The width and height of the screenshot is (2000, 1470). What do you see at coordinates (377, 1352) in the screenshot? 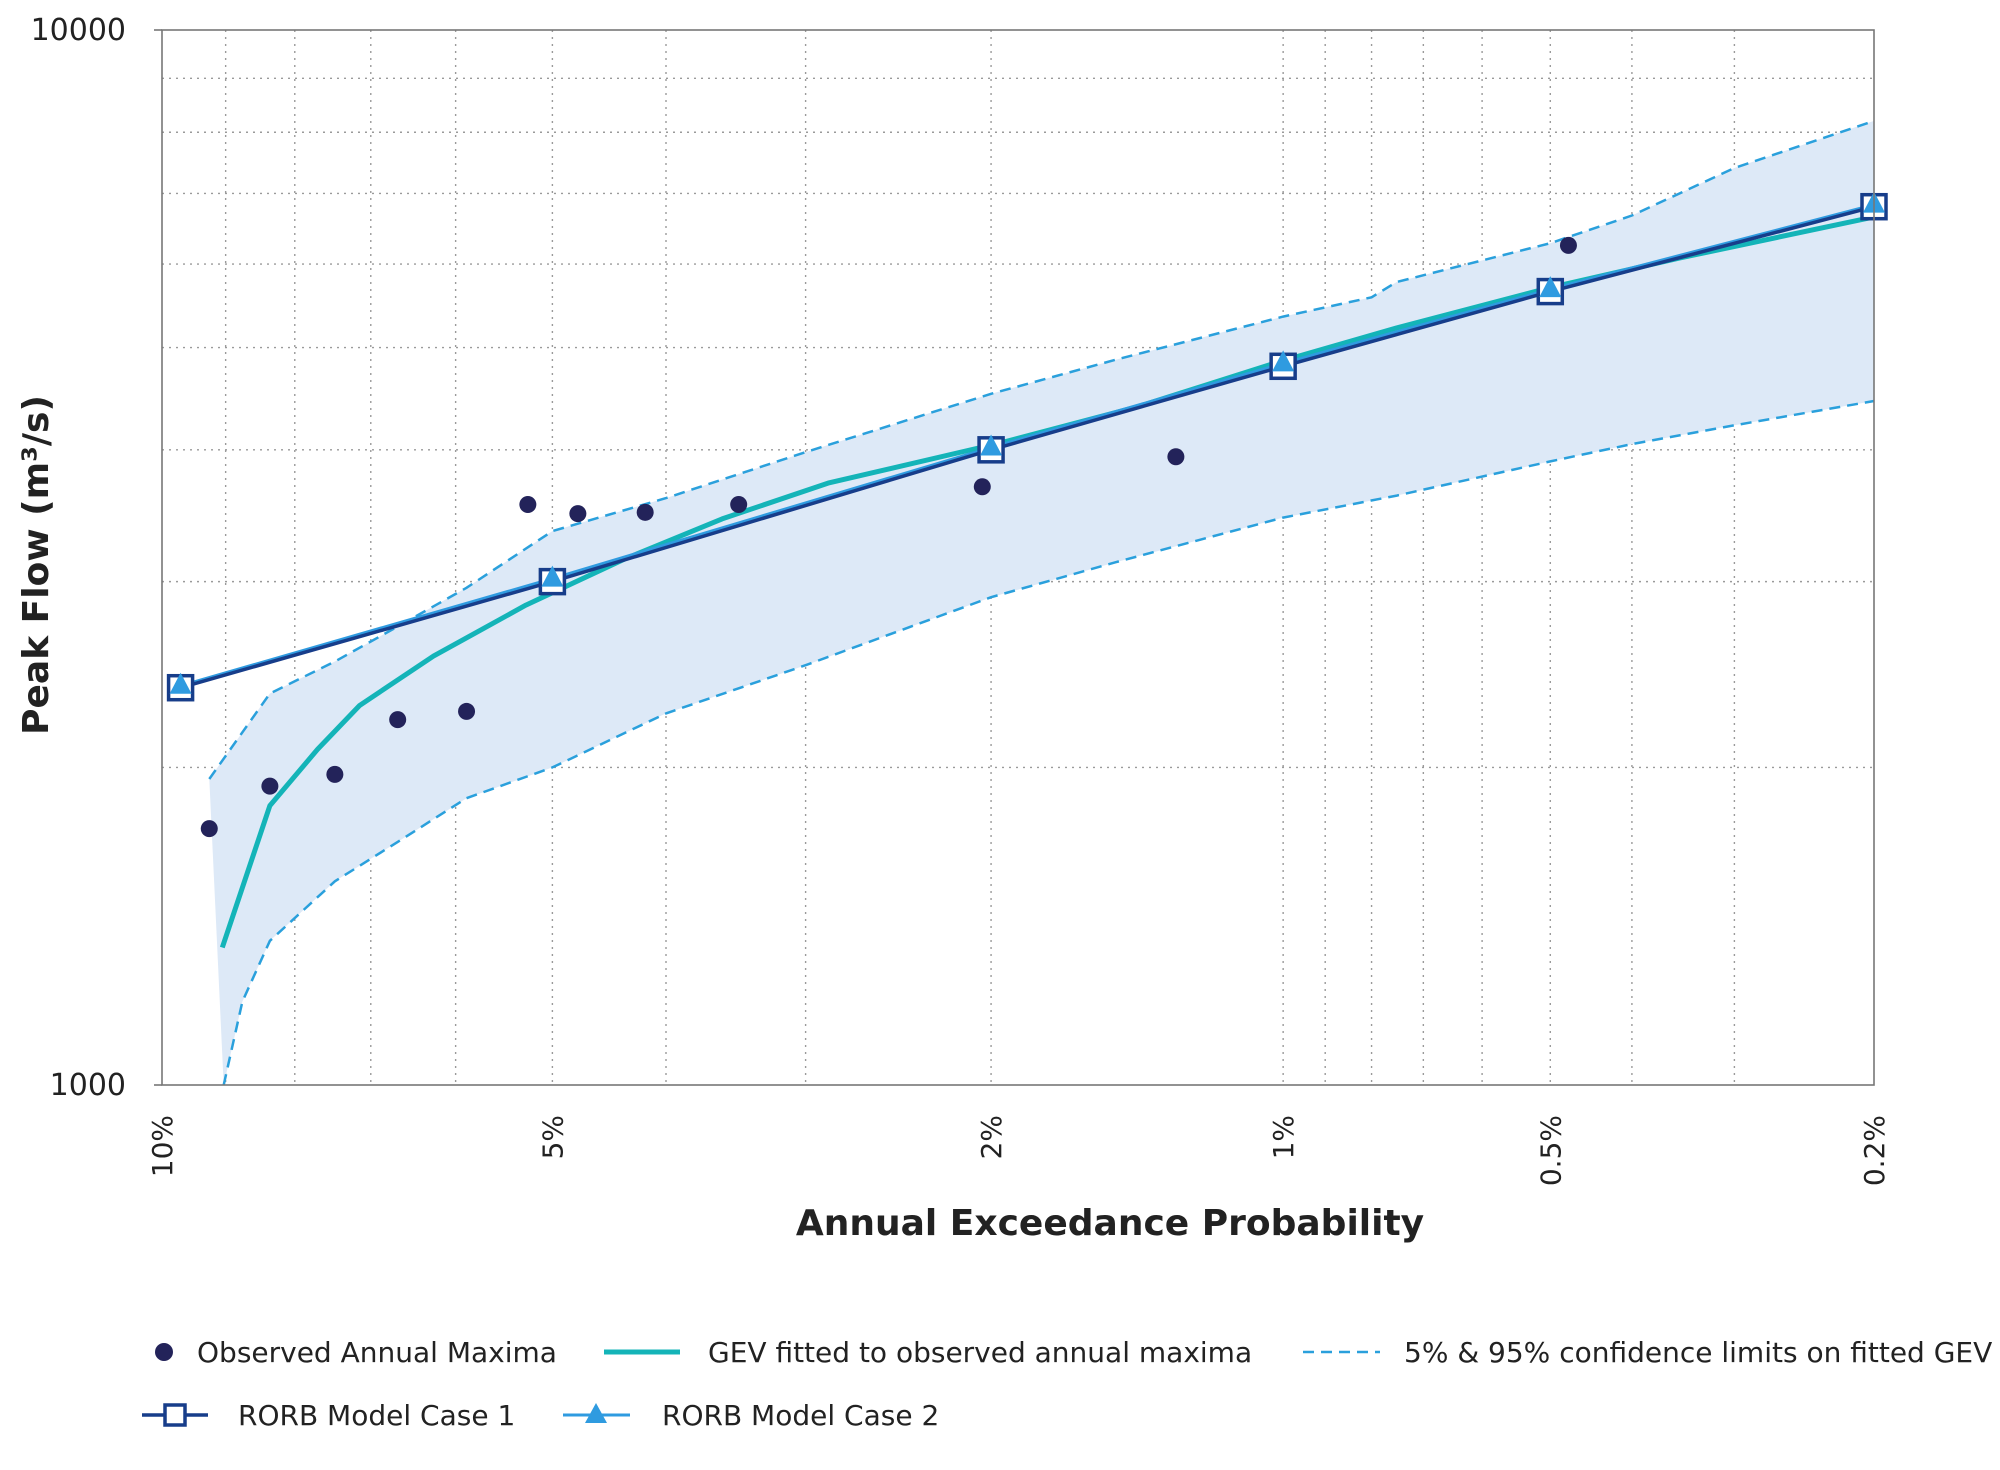
I see `legend-observed-label: Observed Annual Maxima` at bounding box center [377, 1352].